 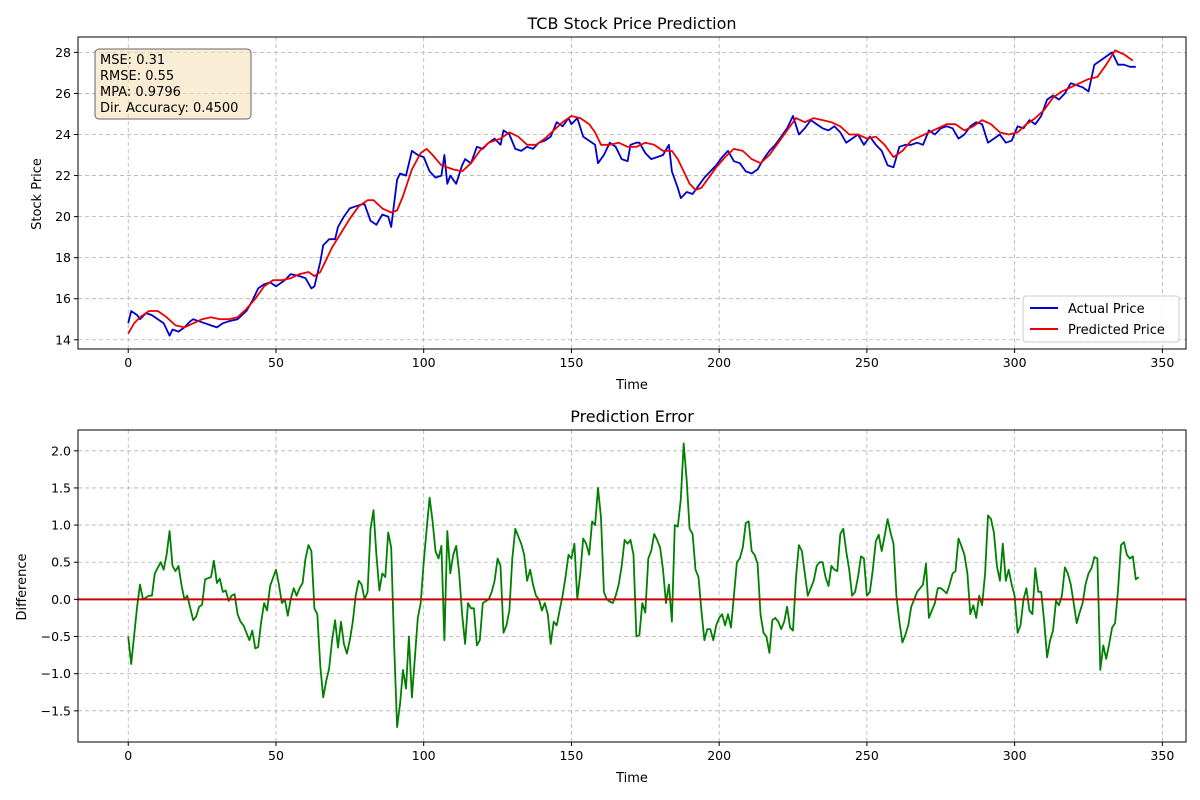 What do you see at coordinates (1162, 755) in the screenshot?
I see `error-x-tick-label: 350` at bounding box center [1162, 755].